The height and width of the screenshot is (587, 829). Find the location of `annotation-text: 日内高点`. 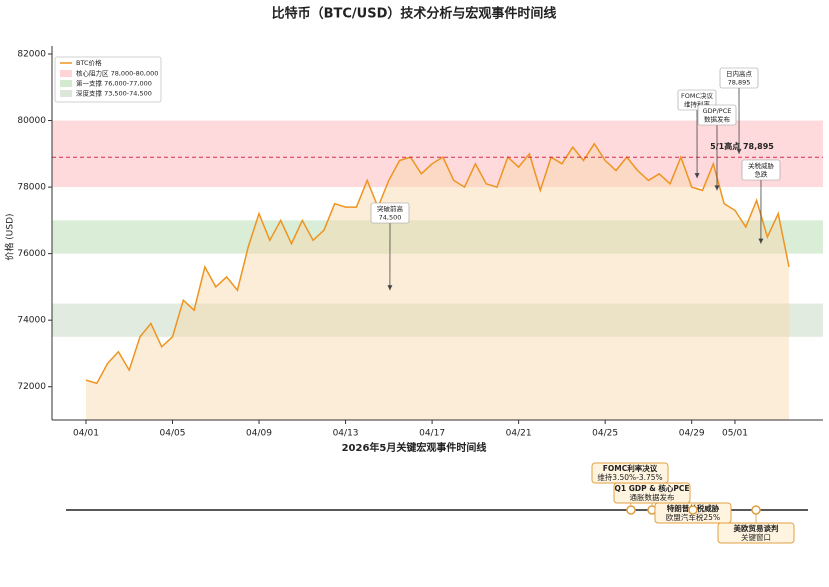

annotation-text: 日内高点 is located at coordinates (739, 73).